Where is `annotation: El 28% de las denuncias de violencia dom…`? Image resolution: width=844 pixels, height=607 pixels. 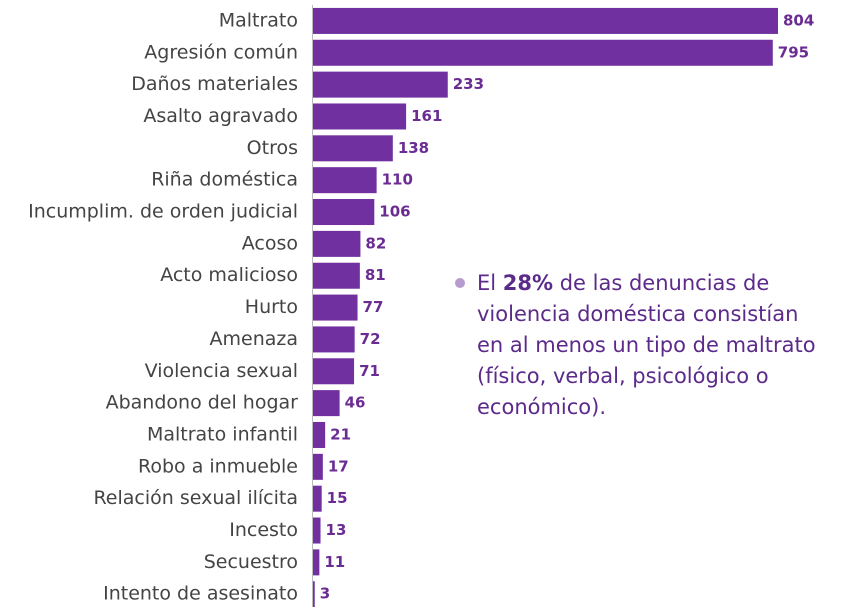
annotation: El 28% de las denuncias de violencia dom… is located at coordinates (641, 345).